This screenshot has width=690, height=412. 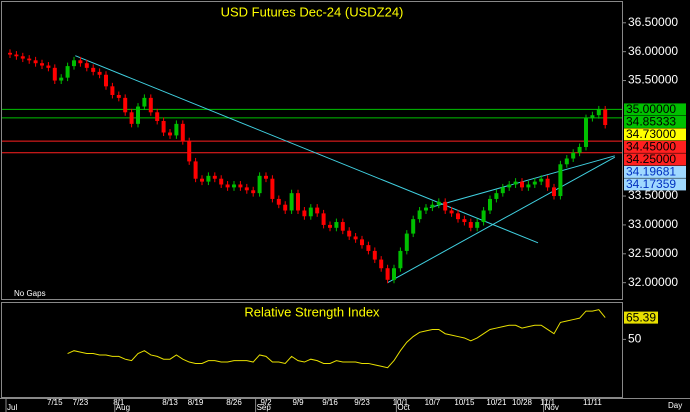 I want to click on month-label: Sep, so click(x=264, y=407).